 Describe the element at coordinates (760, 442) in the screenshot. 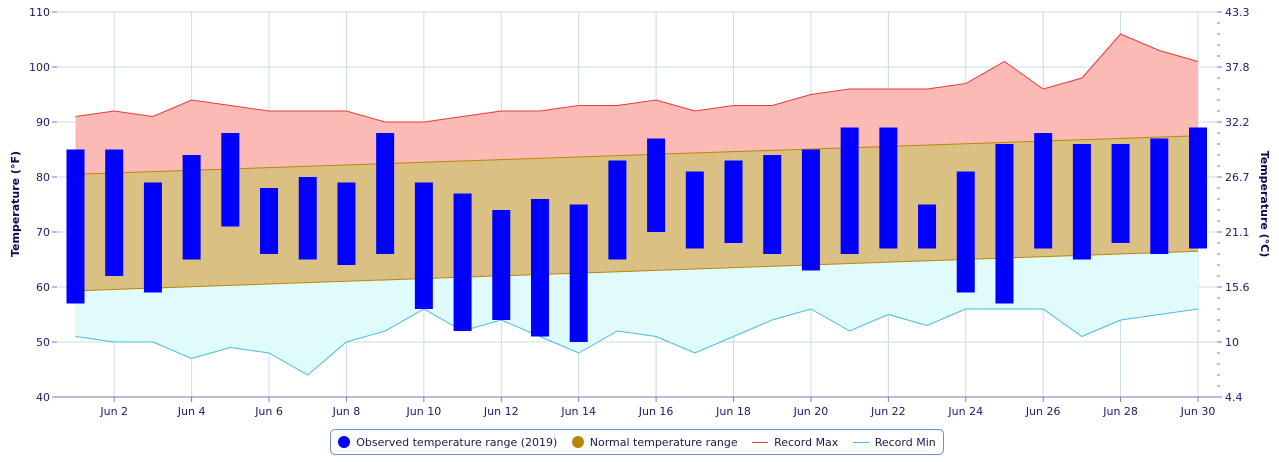

I see `legend-marker-record-max` at that location.